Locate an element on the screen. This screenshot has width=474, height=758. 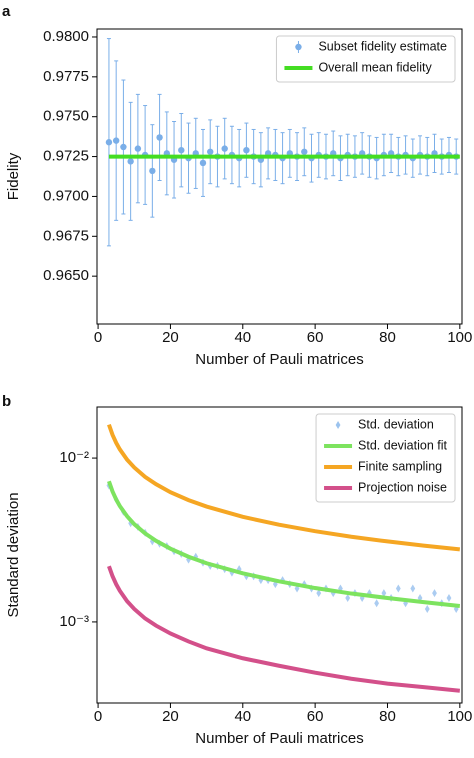
y-tick-label: 0.9725 is located at coordinates (66, 156).